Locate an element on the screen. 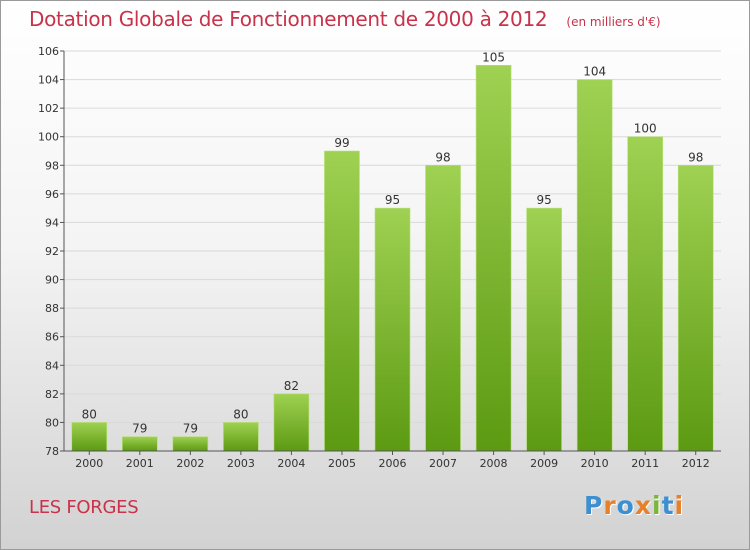  y-tick-label: 96 is located at coordinates (52, 194).